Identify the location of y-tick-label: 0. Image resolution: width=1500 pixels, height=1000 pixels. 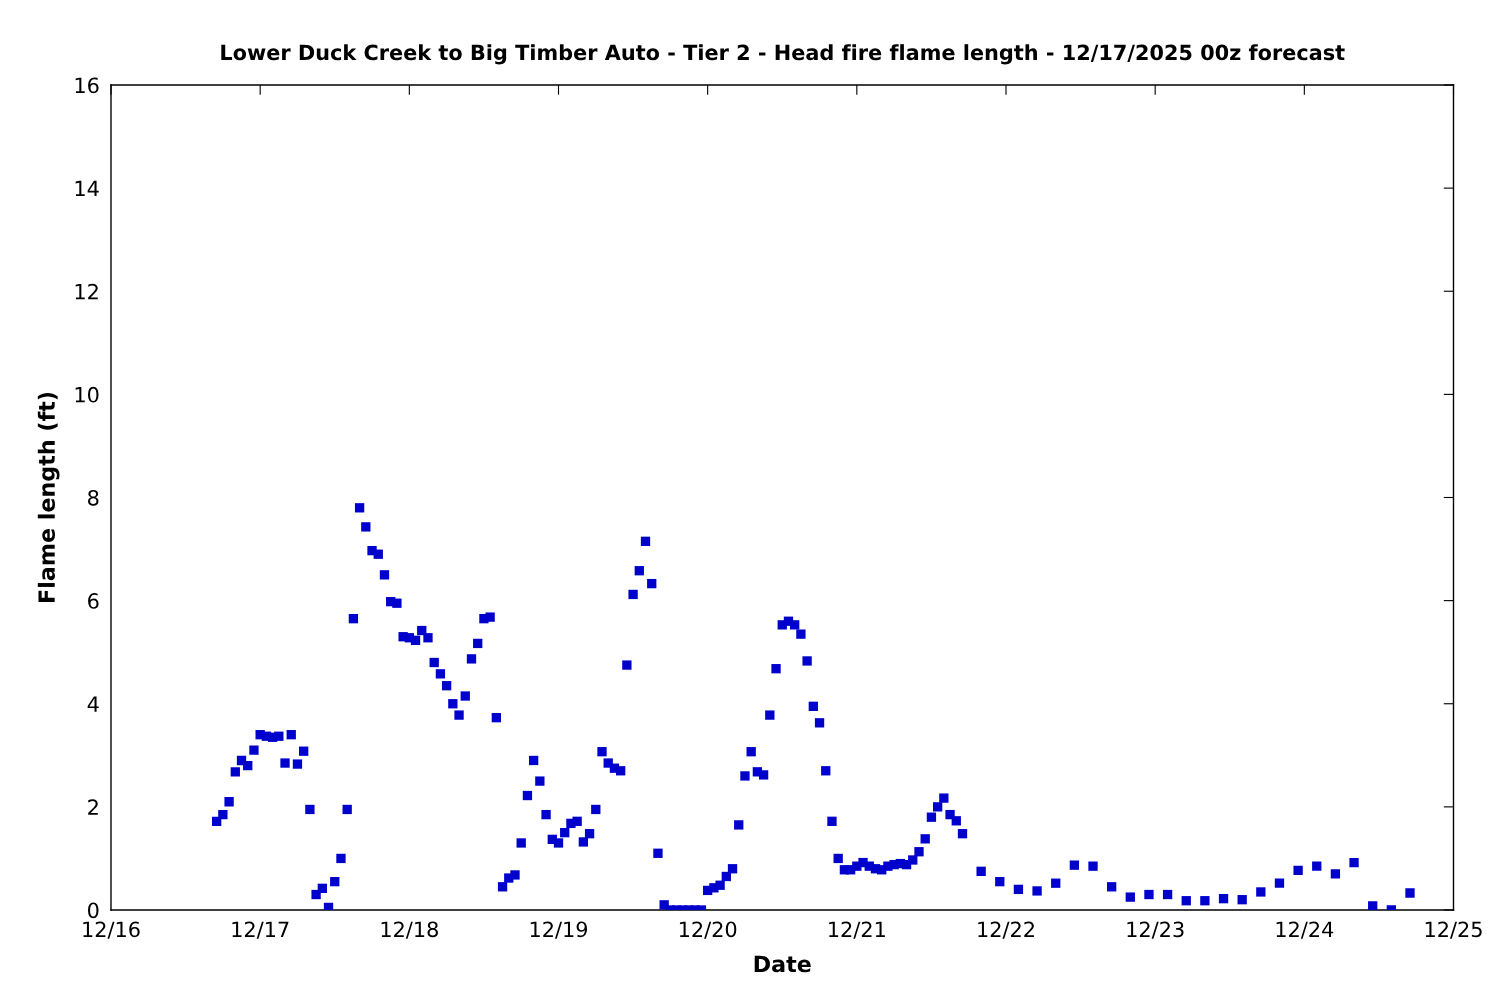
(93, 910).